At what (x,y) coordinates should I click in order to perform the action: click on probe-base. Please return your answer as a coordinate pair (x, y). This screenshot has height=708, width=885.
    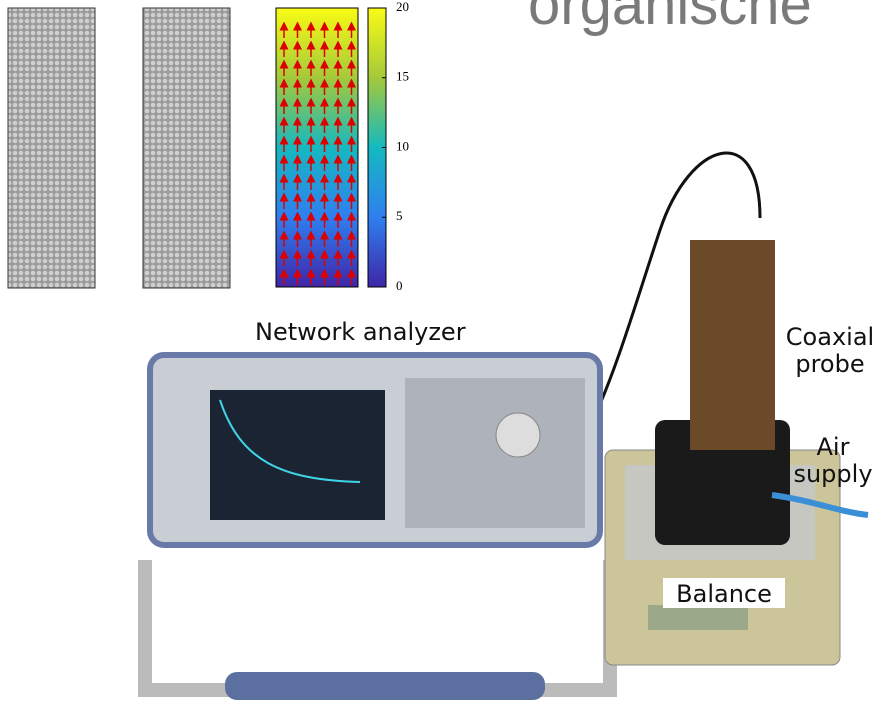
    Looking at the image, I should click on (722, 482).